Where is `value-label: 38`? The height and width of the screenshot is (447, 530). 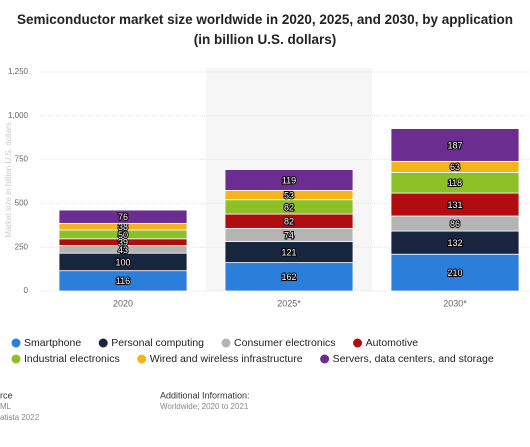 value-label: 38 is located at coordinates (123, 227).